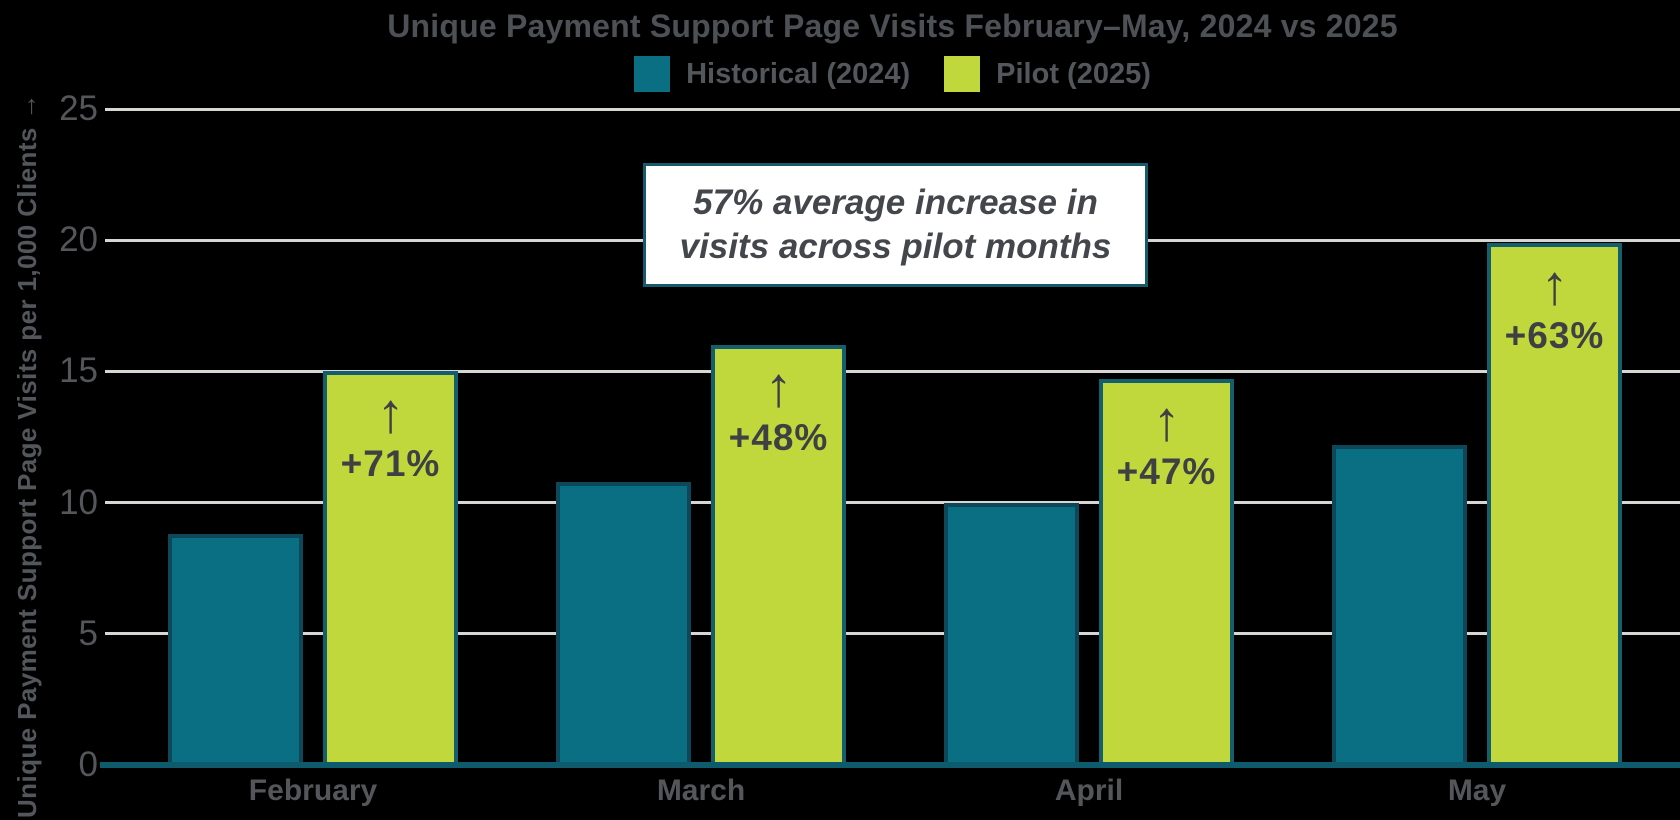  Describe the element at coordinates (390, 568) in the screenshot. I see `bar-pilot-february: ↑ +71%` at that location.